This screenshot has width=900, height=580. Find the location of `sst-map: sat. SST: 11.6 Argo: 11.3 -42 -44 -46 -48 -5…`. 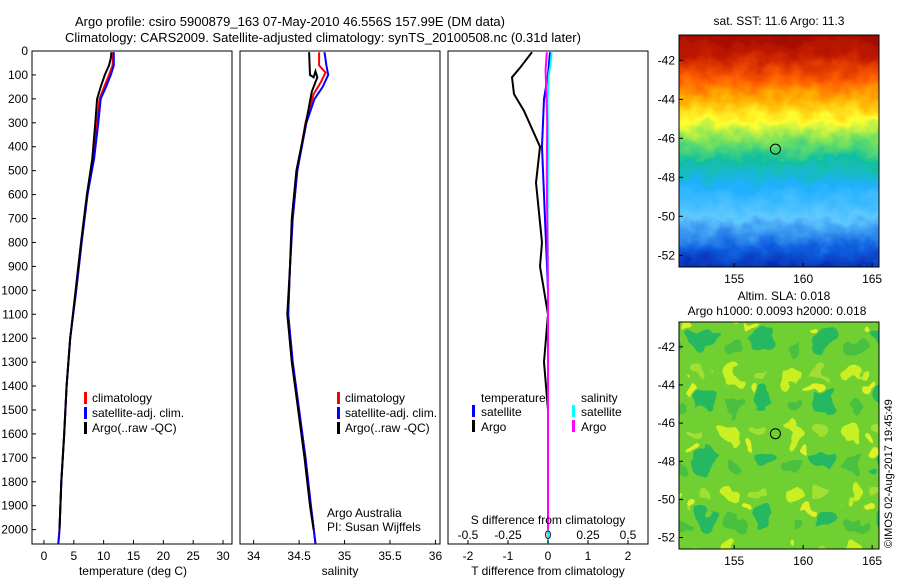

sst-map: sat. SST: 11.6 Argo: 11.3 -42 -44 -46 -48 -5… is located at coordinates (770, 150).